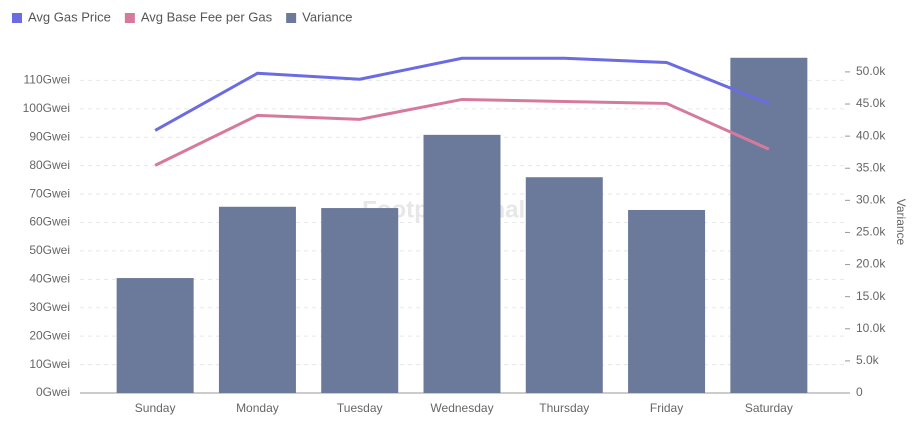 The height and width of the screenshot is (432, 921). What do you see at coordinates (69, 16) in the screenshot?
I see `legend-label: Avg Gas Price` at bounding box center [69, 16].